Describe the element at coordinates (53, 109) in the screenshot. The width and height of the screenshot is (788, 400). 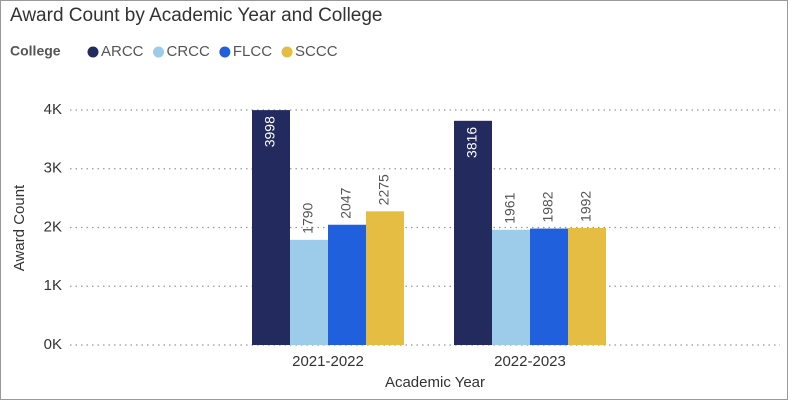
I see `y-tick-label: 4K` at that location.